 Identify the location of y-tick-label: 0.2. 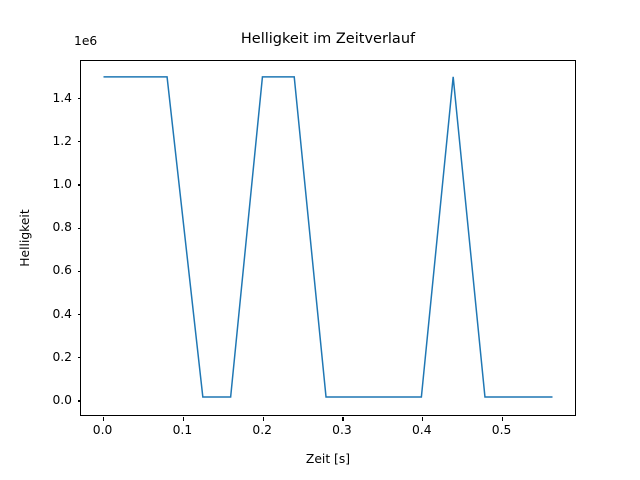
(62, 356).